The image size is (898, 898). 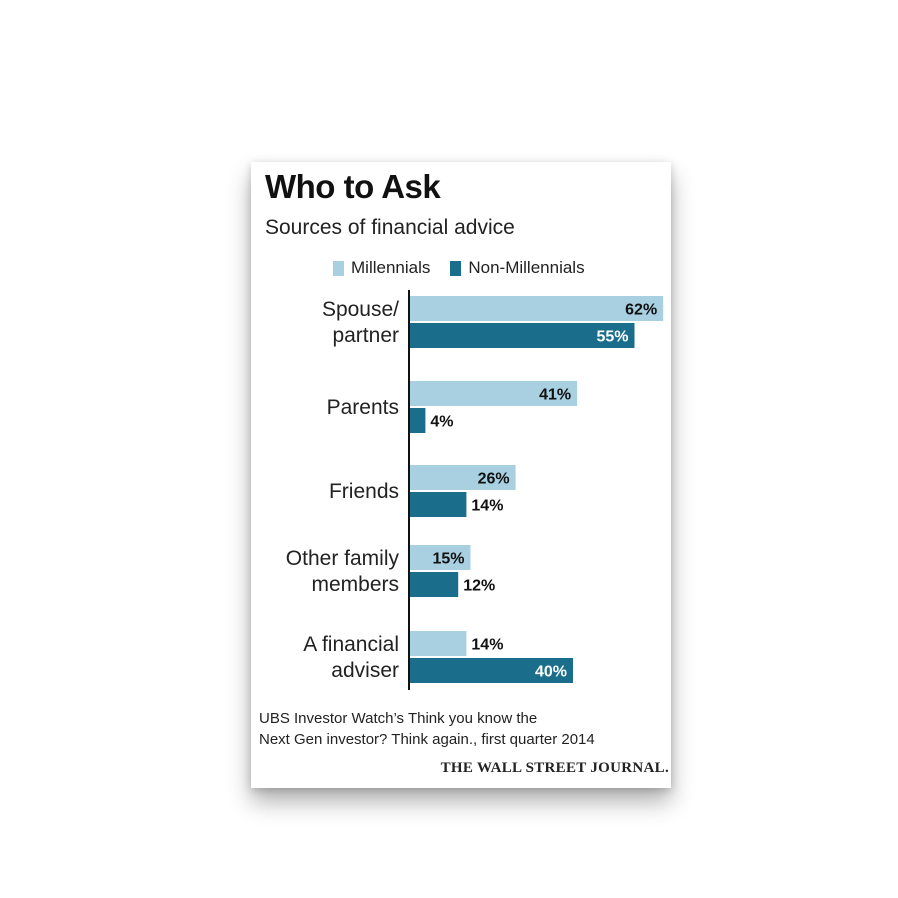 I want to click on category-label: partner, so click(x=365, y=335).